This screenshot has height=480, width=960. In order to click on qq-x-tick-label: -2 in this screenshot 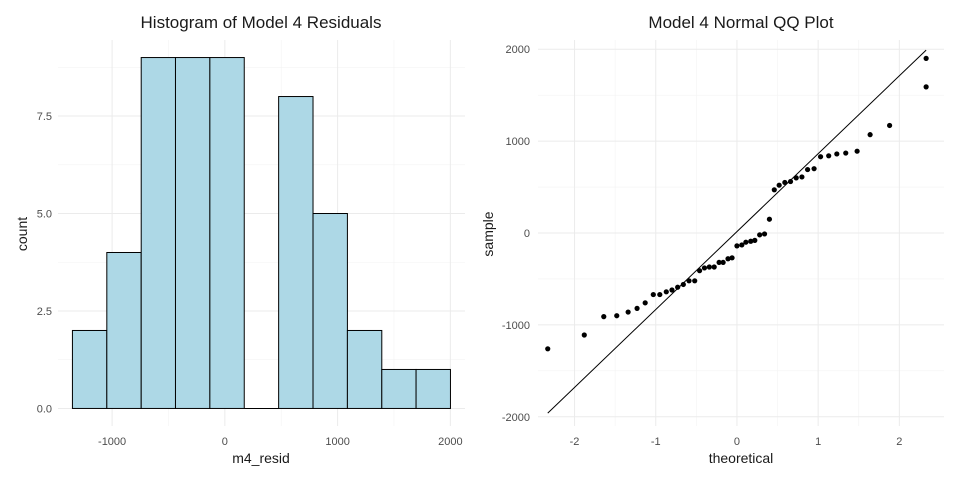, I will do `click(575, 442)`.